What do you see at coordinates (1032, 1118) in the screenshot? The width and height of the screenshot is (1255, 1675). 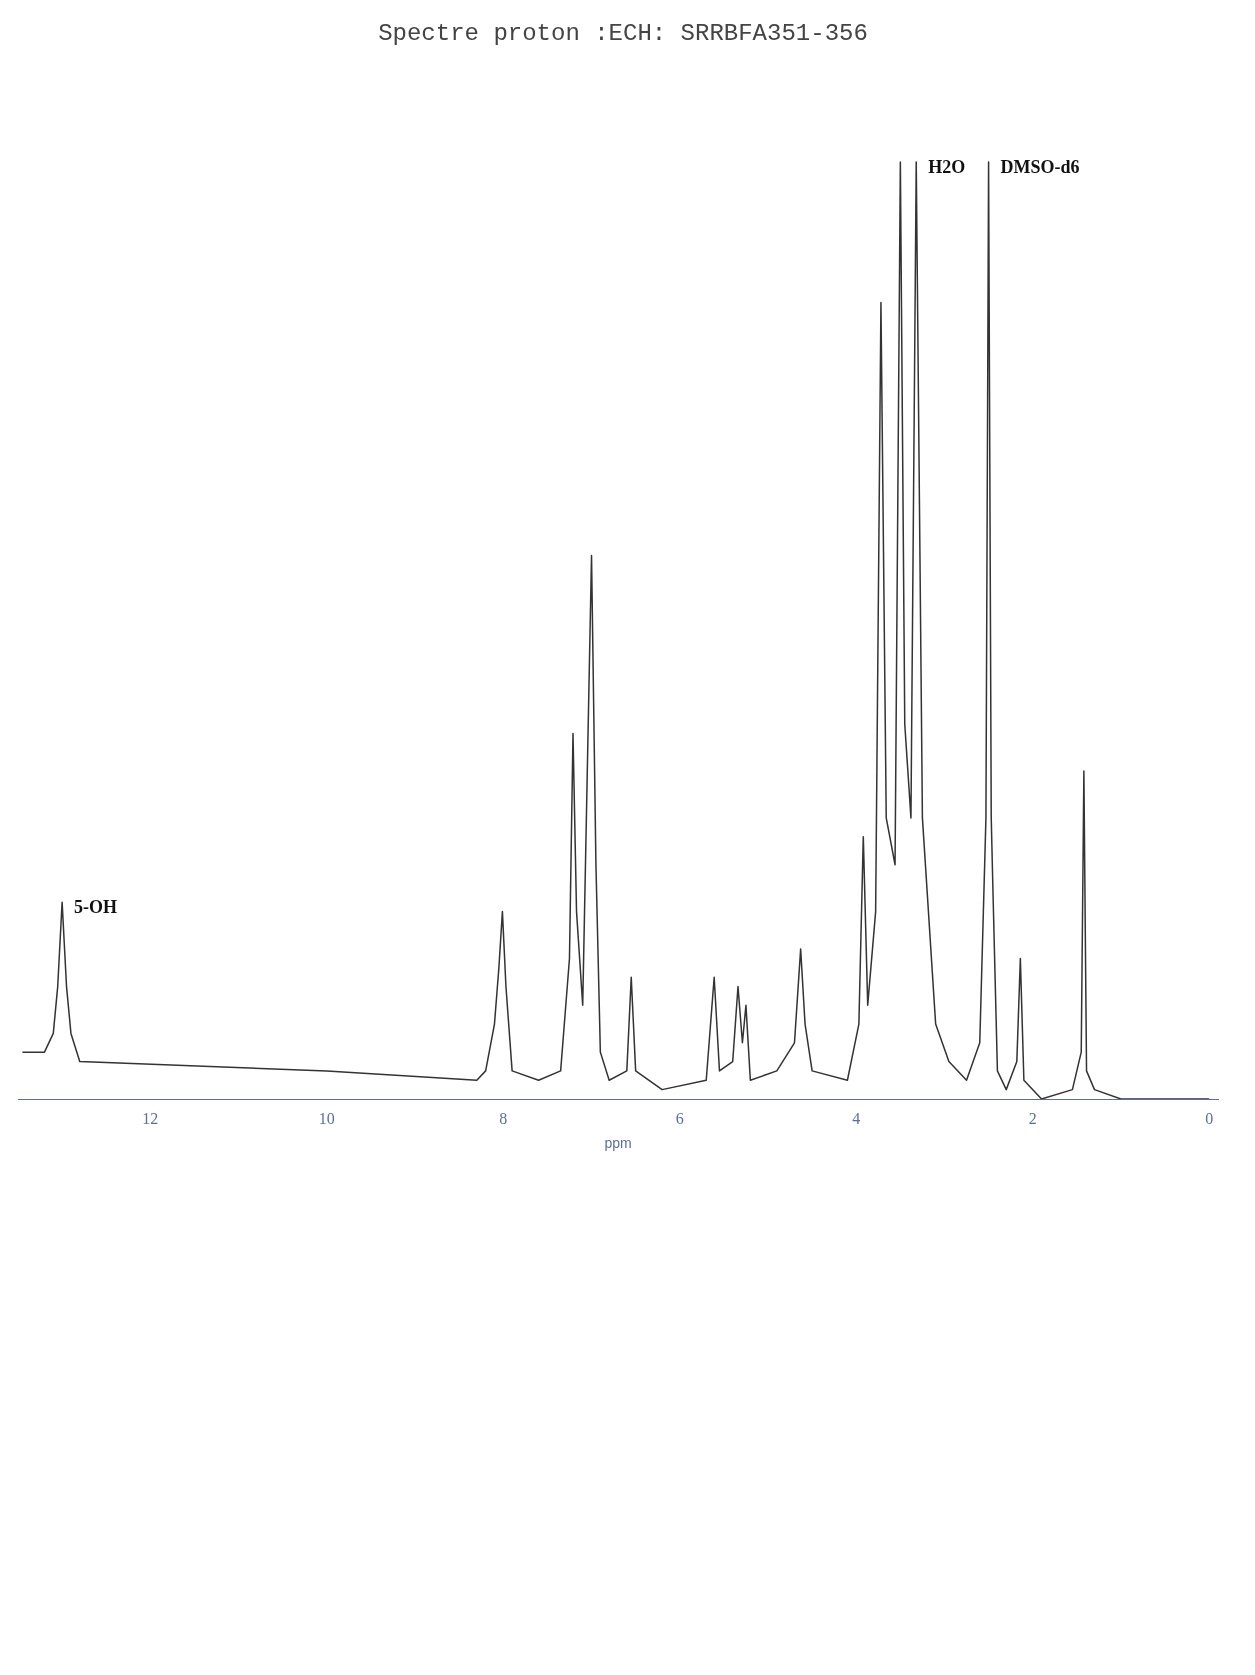 I see `x-tick-label: 2` at bounding box center [1032, 1118].